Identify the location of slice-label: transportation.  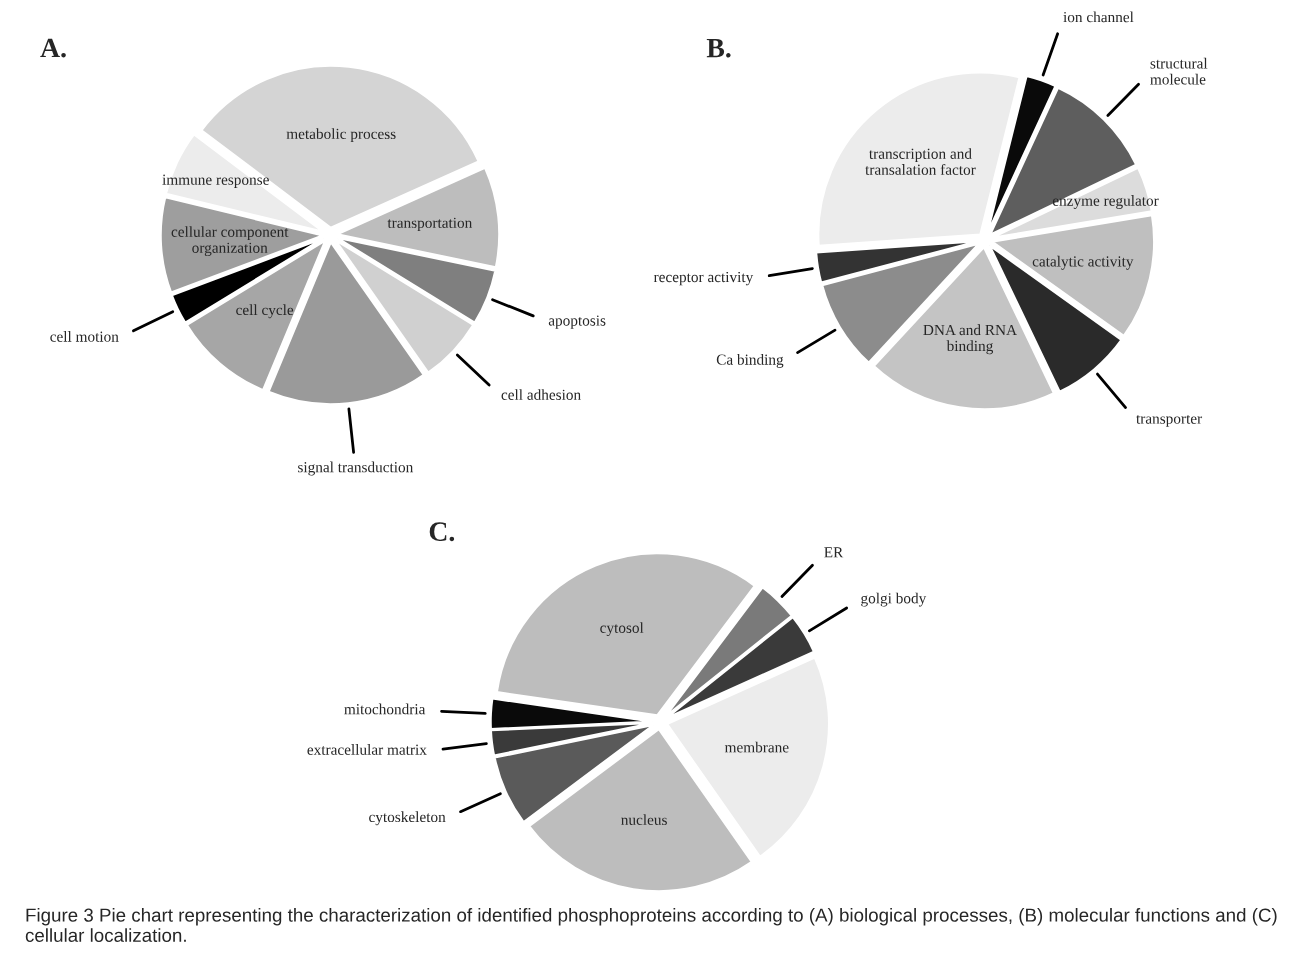
(430, 224).